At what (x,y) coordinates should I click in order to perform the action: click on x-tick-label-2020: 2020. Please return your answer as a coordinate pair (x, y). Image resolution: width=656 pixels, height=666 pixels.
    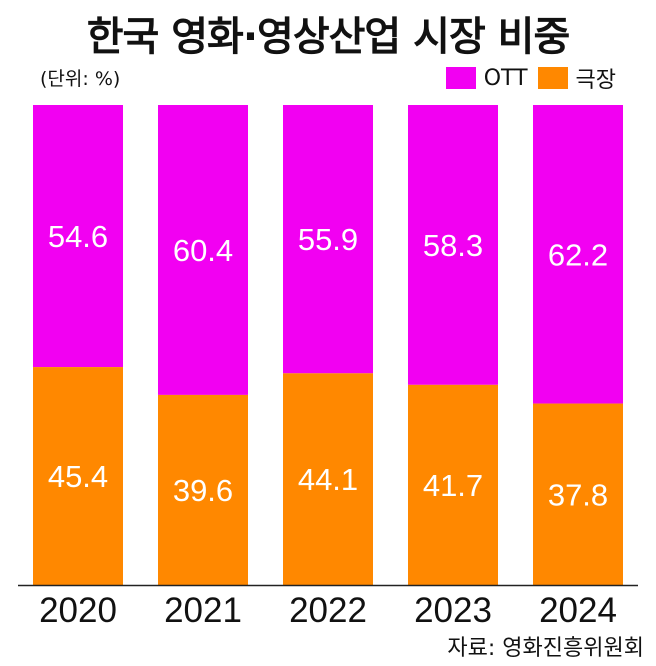
    Looking at the image, I should click on (78, 610).